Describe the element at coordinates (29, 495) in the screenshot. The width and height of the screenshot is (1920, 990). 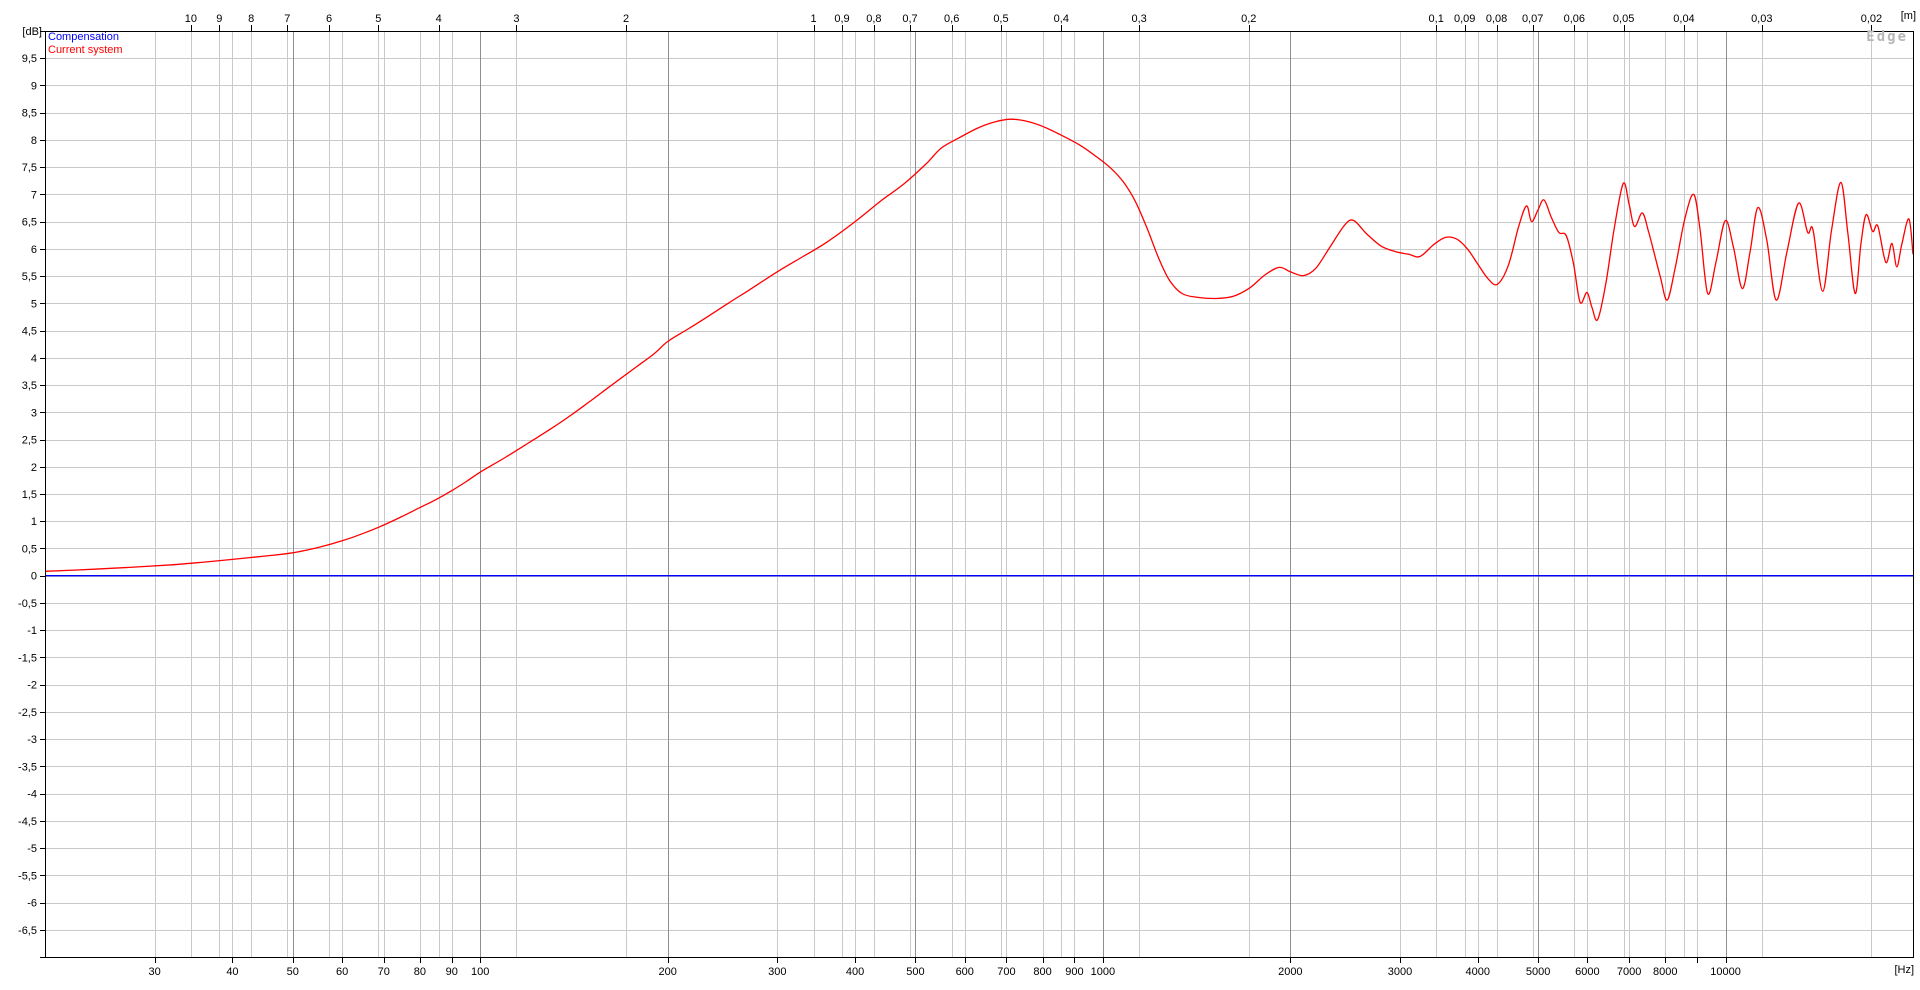
I see `y-tick-label: 1,5` at that location.